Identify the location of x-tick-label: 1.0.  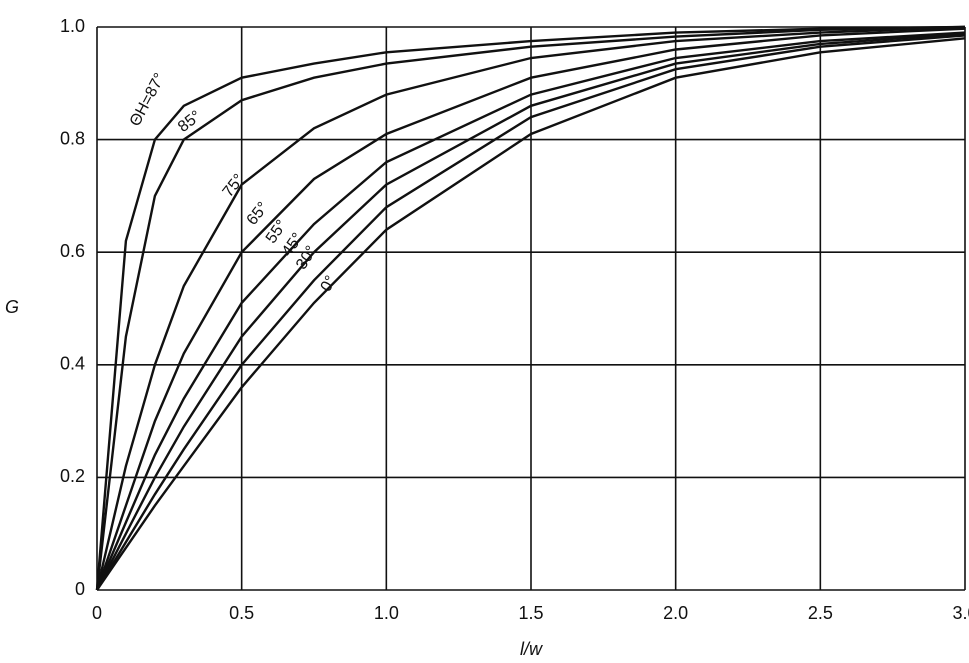
(386, 613).